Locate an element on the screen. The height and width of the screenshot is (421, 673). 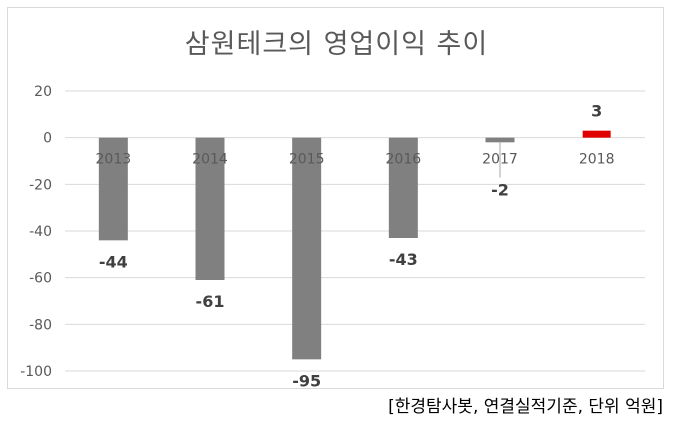
y-tick-label: -100 is located at coordinates (36, 372).